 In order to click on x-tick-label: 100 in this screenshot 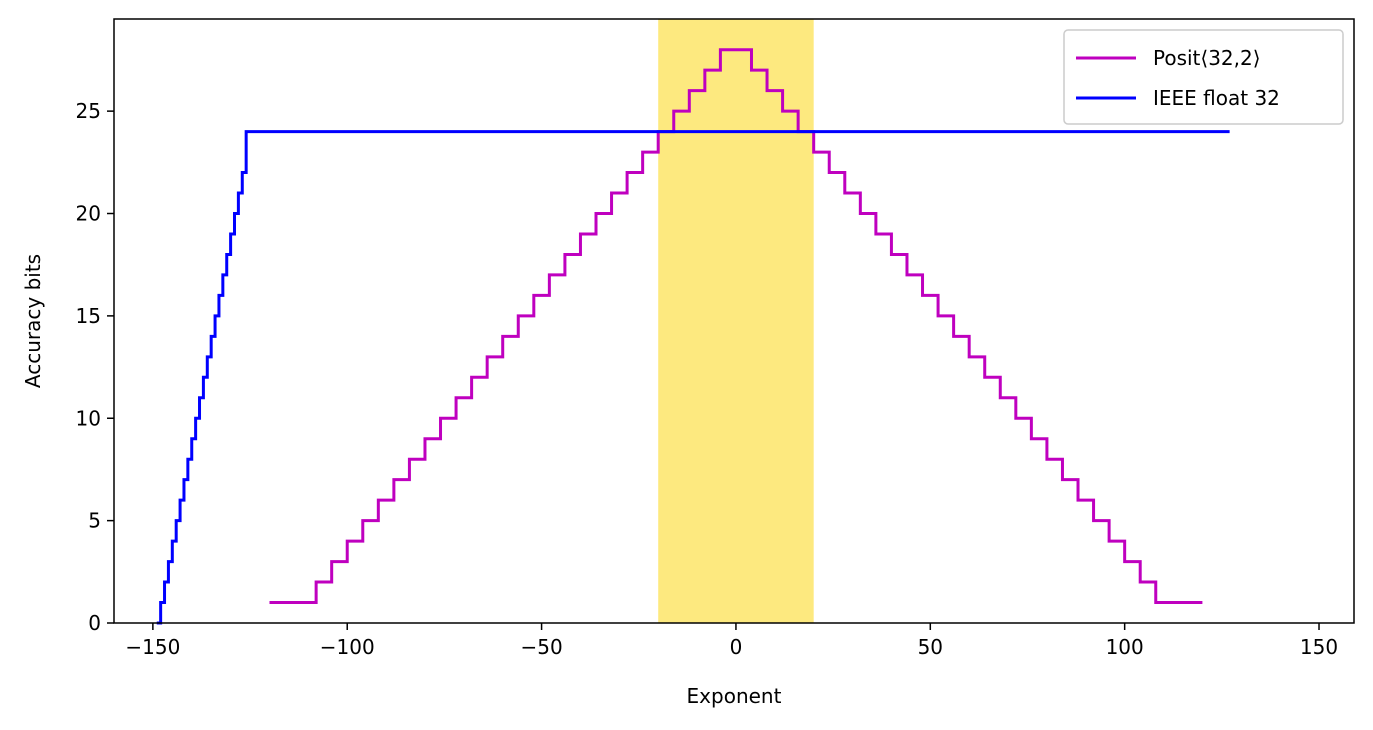, I will do `click(1125, 647)`.